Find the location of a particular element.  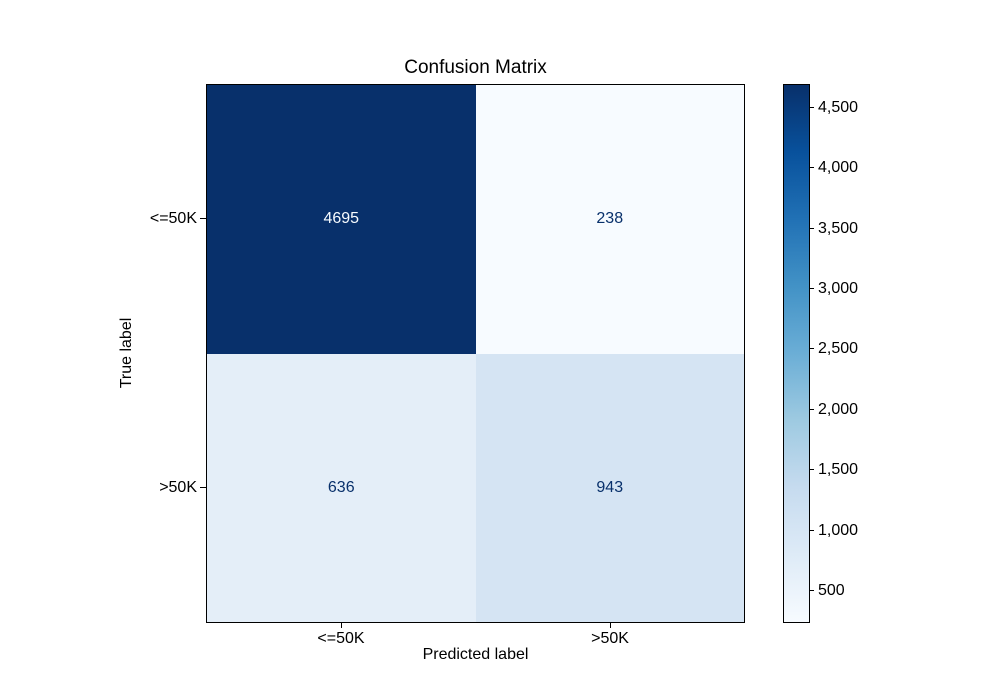

y-tick-label: >50K is located at coordinates (178, 487).